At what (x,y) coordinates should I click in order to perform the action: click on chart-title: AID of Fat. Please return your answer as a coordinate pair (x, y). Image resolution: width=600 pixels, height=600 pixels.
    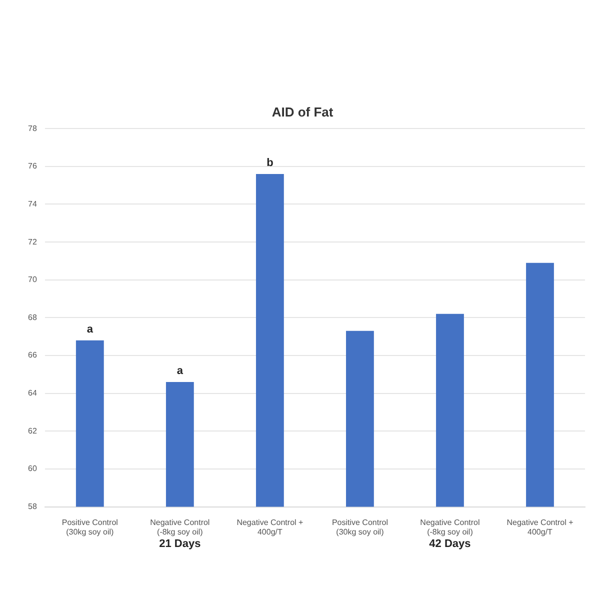
    Looking at the image, I should click on (303, 112).